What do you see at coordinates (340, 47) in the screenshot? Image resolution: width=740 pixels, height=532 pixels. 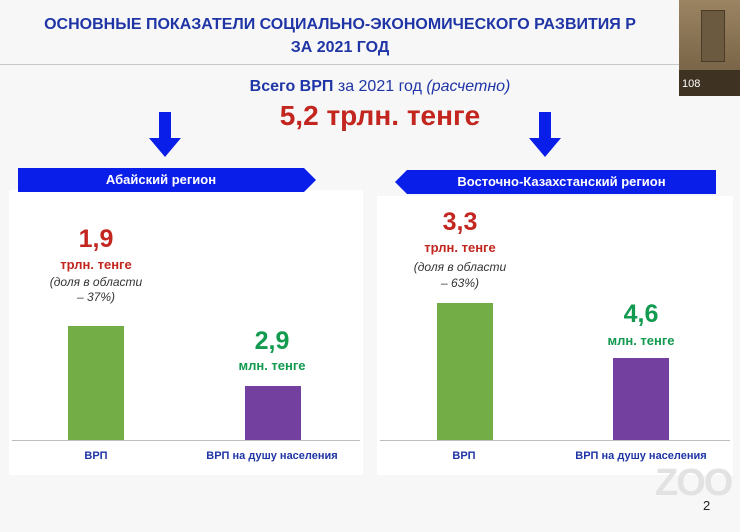 I see `slide-title-line2: ЗА 2021 ГОД` at bounding box center [340, 47].